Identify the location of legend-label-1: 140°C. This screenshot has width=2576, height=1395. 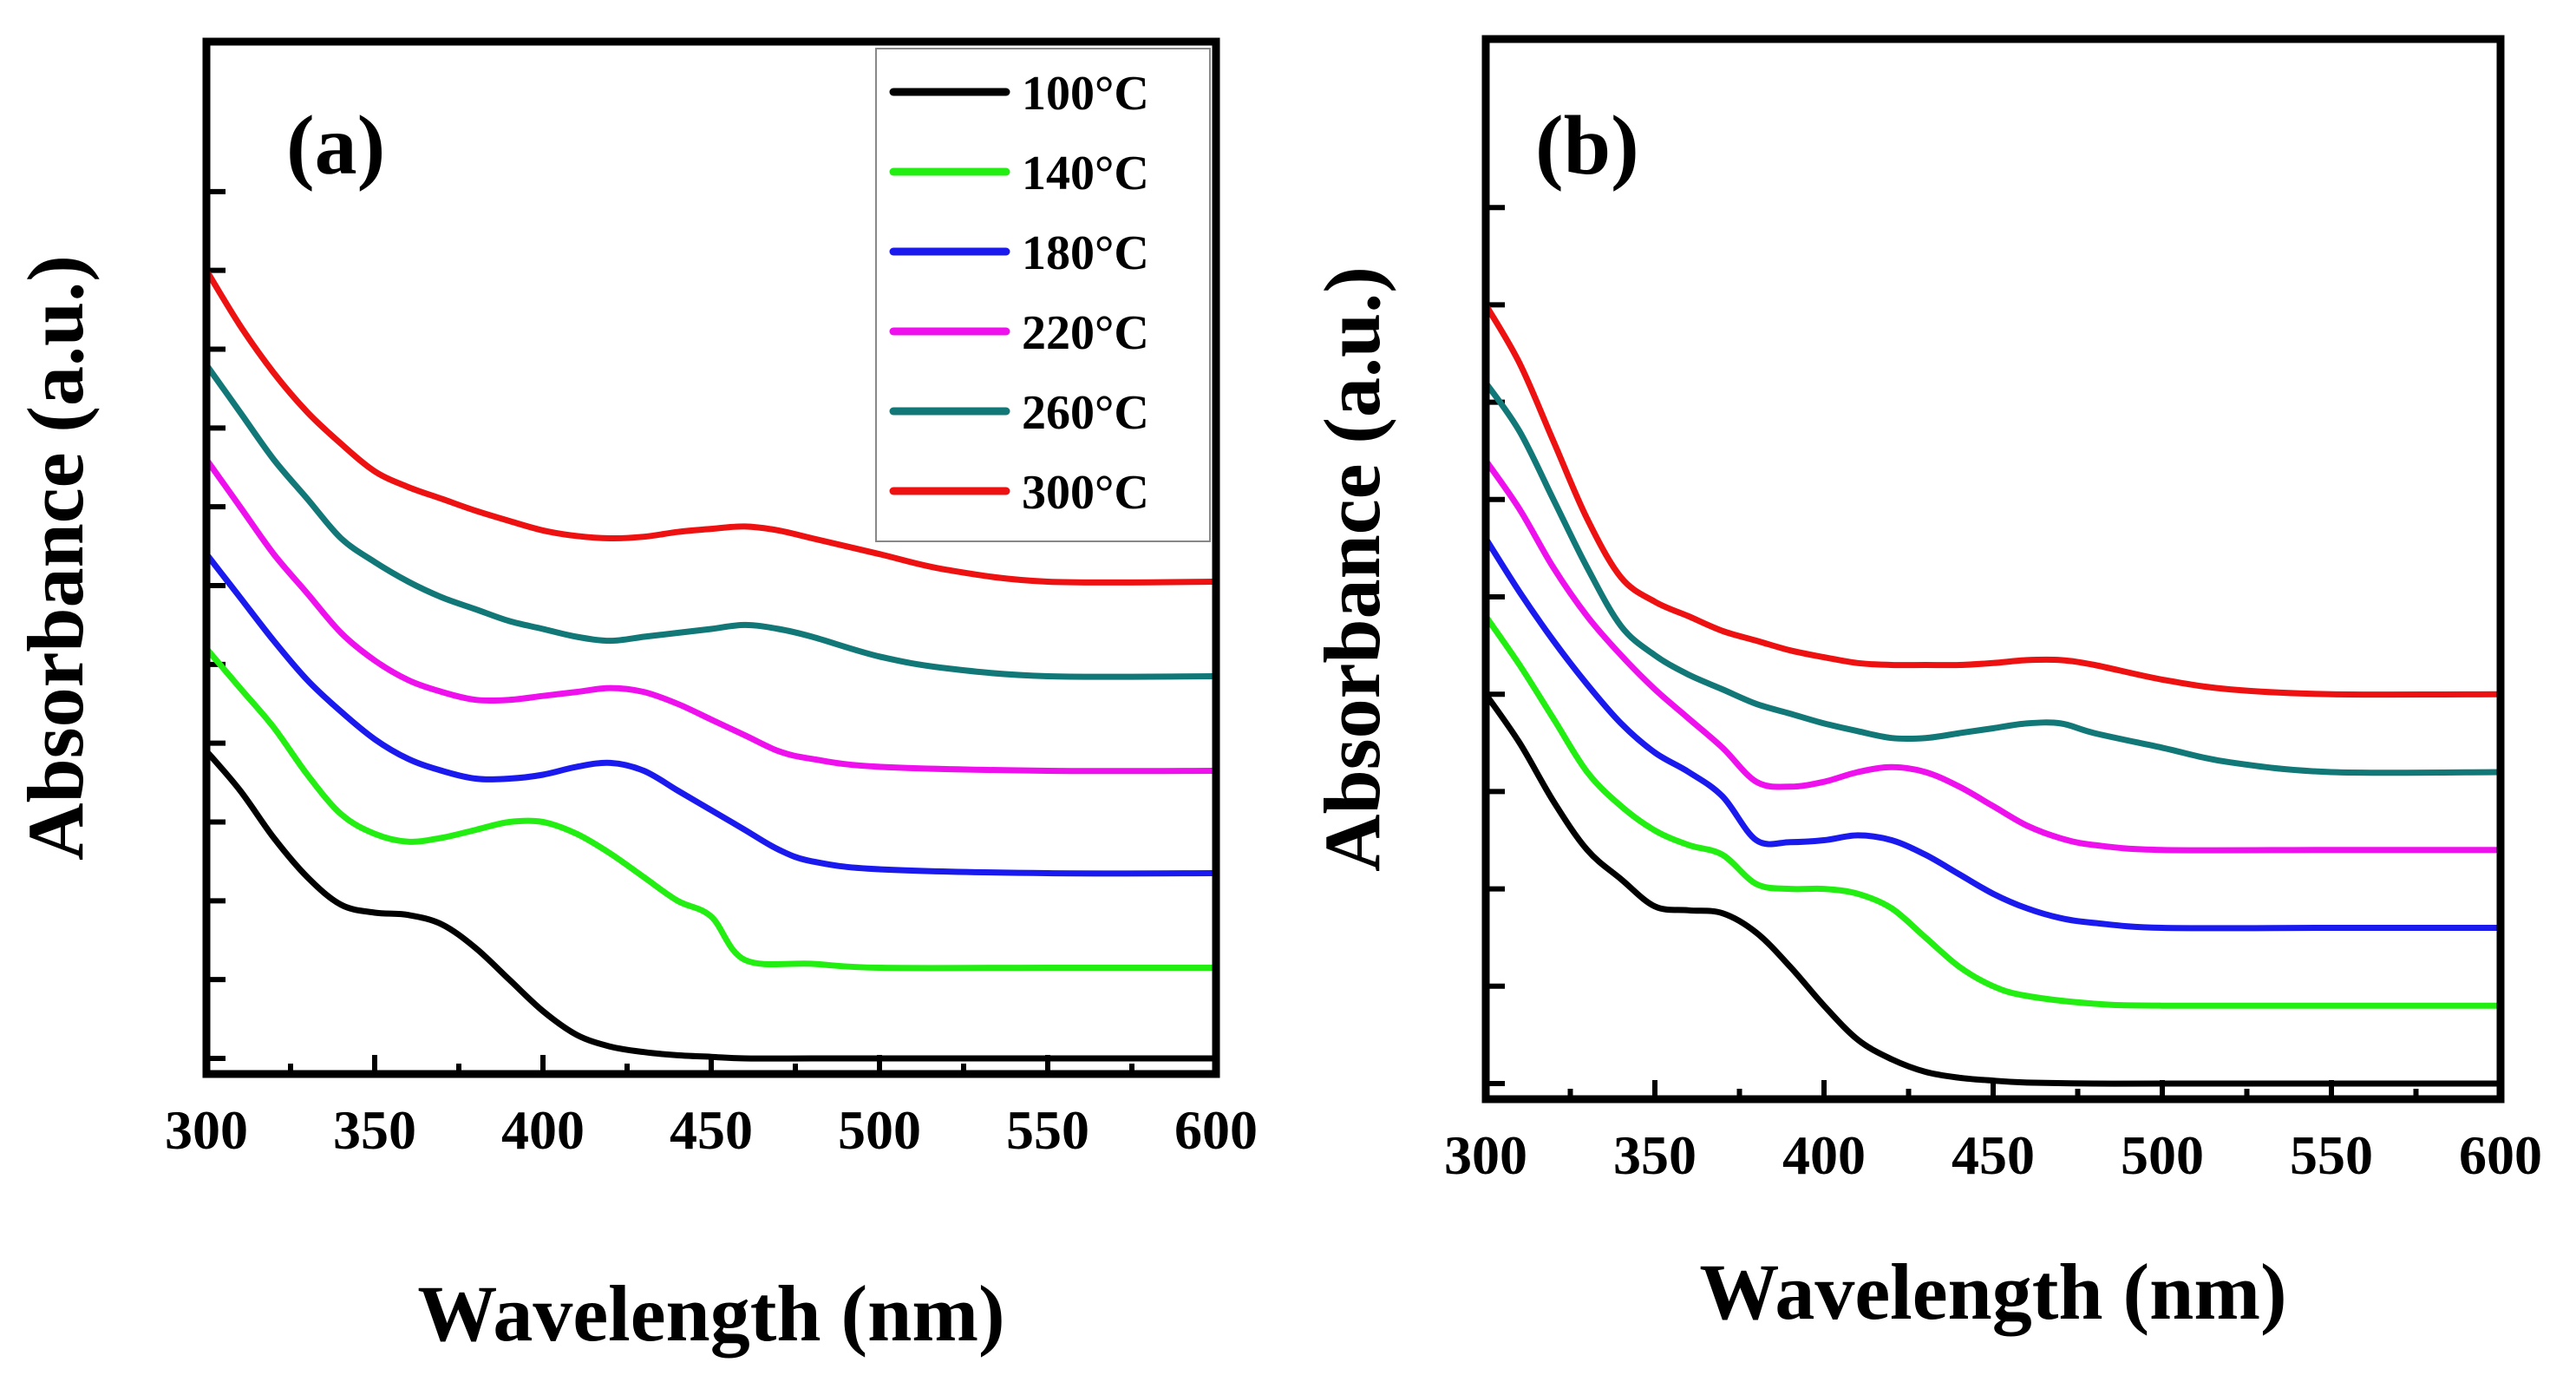
(1085, 173).